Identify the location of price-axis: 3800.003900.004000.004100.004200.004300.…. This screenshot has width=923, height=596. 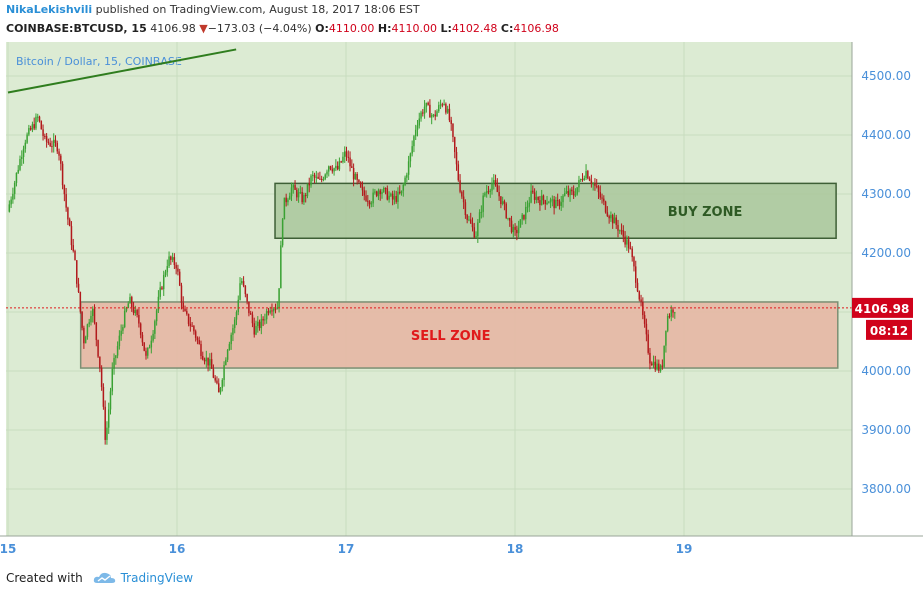
(882, 289).